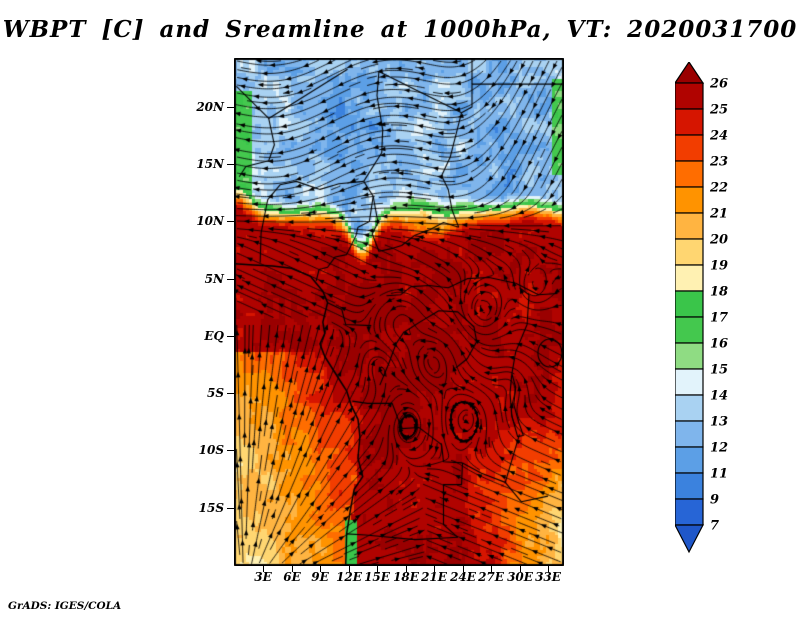  I want to click on colorbar-label: 15, so click(719, 370).